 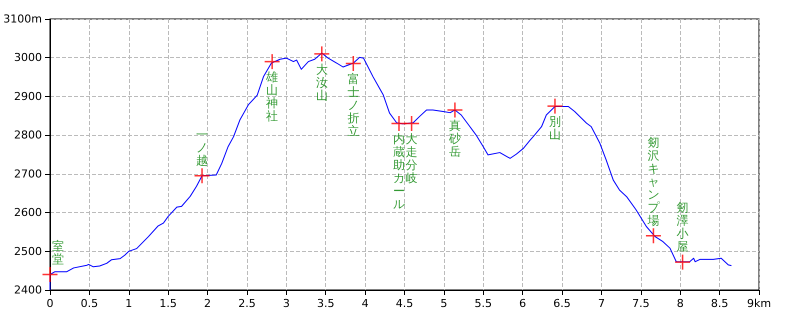 I want to click on x-tick-label: 6, so click(x=522, y=303).